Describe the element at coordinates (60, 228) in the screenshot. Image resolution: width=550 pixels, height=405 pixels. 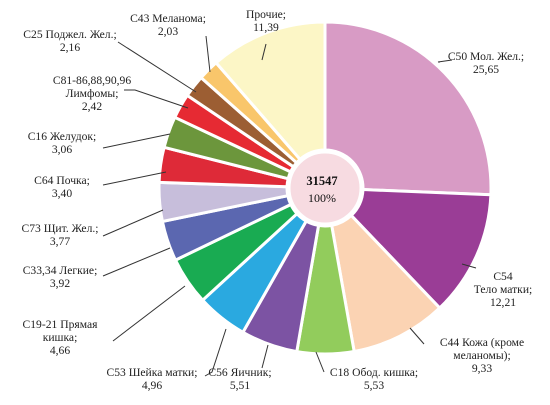
I see `slice-name: C73 Щит. Жел.;` at that location.